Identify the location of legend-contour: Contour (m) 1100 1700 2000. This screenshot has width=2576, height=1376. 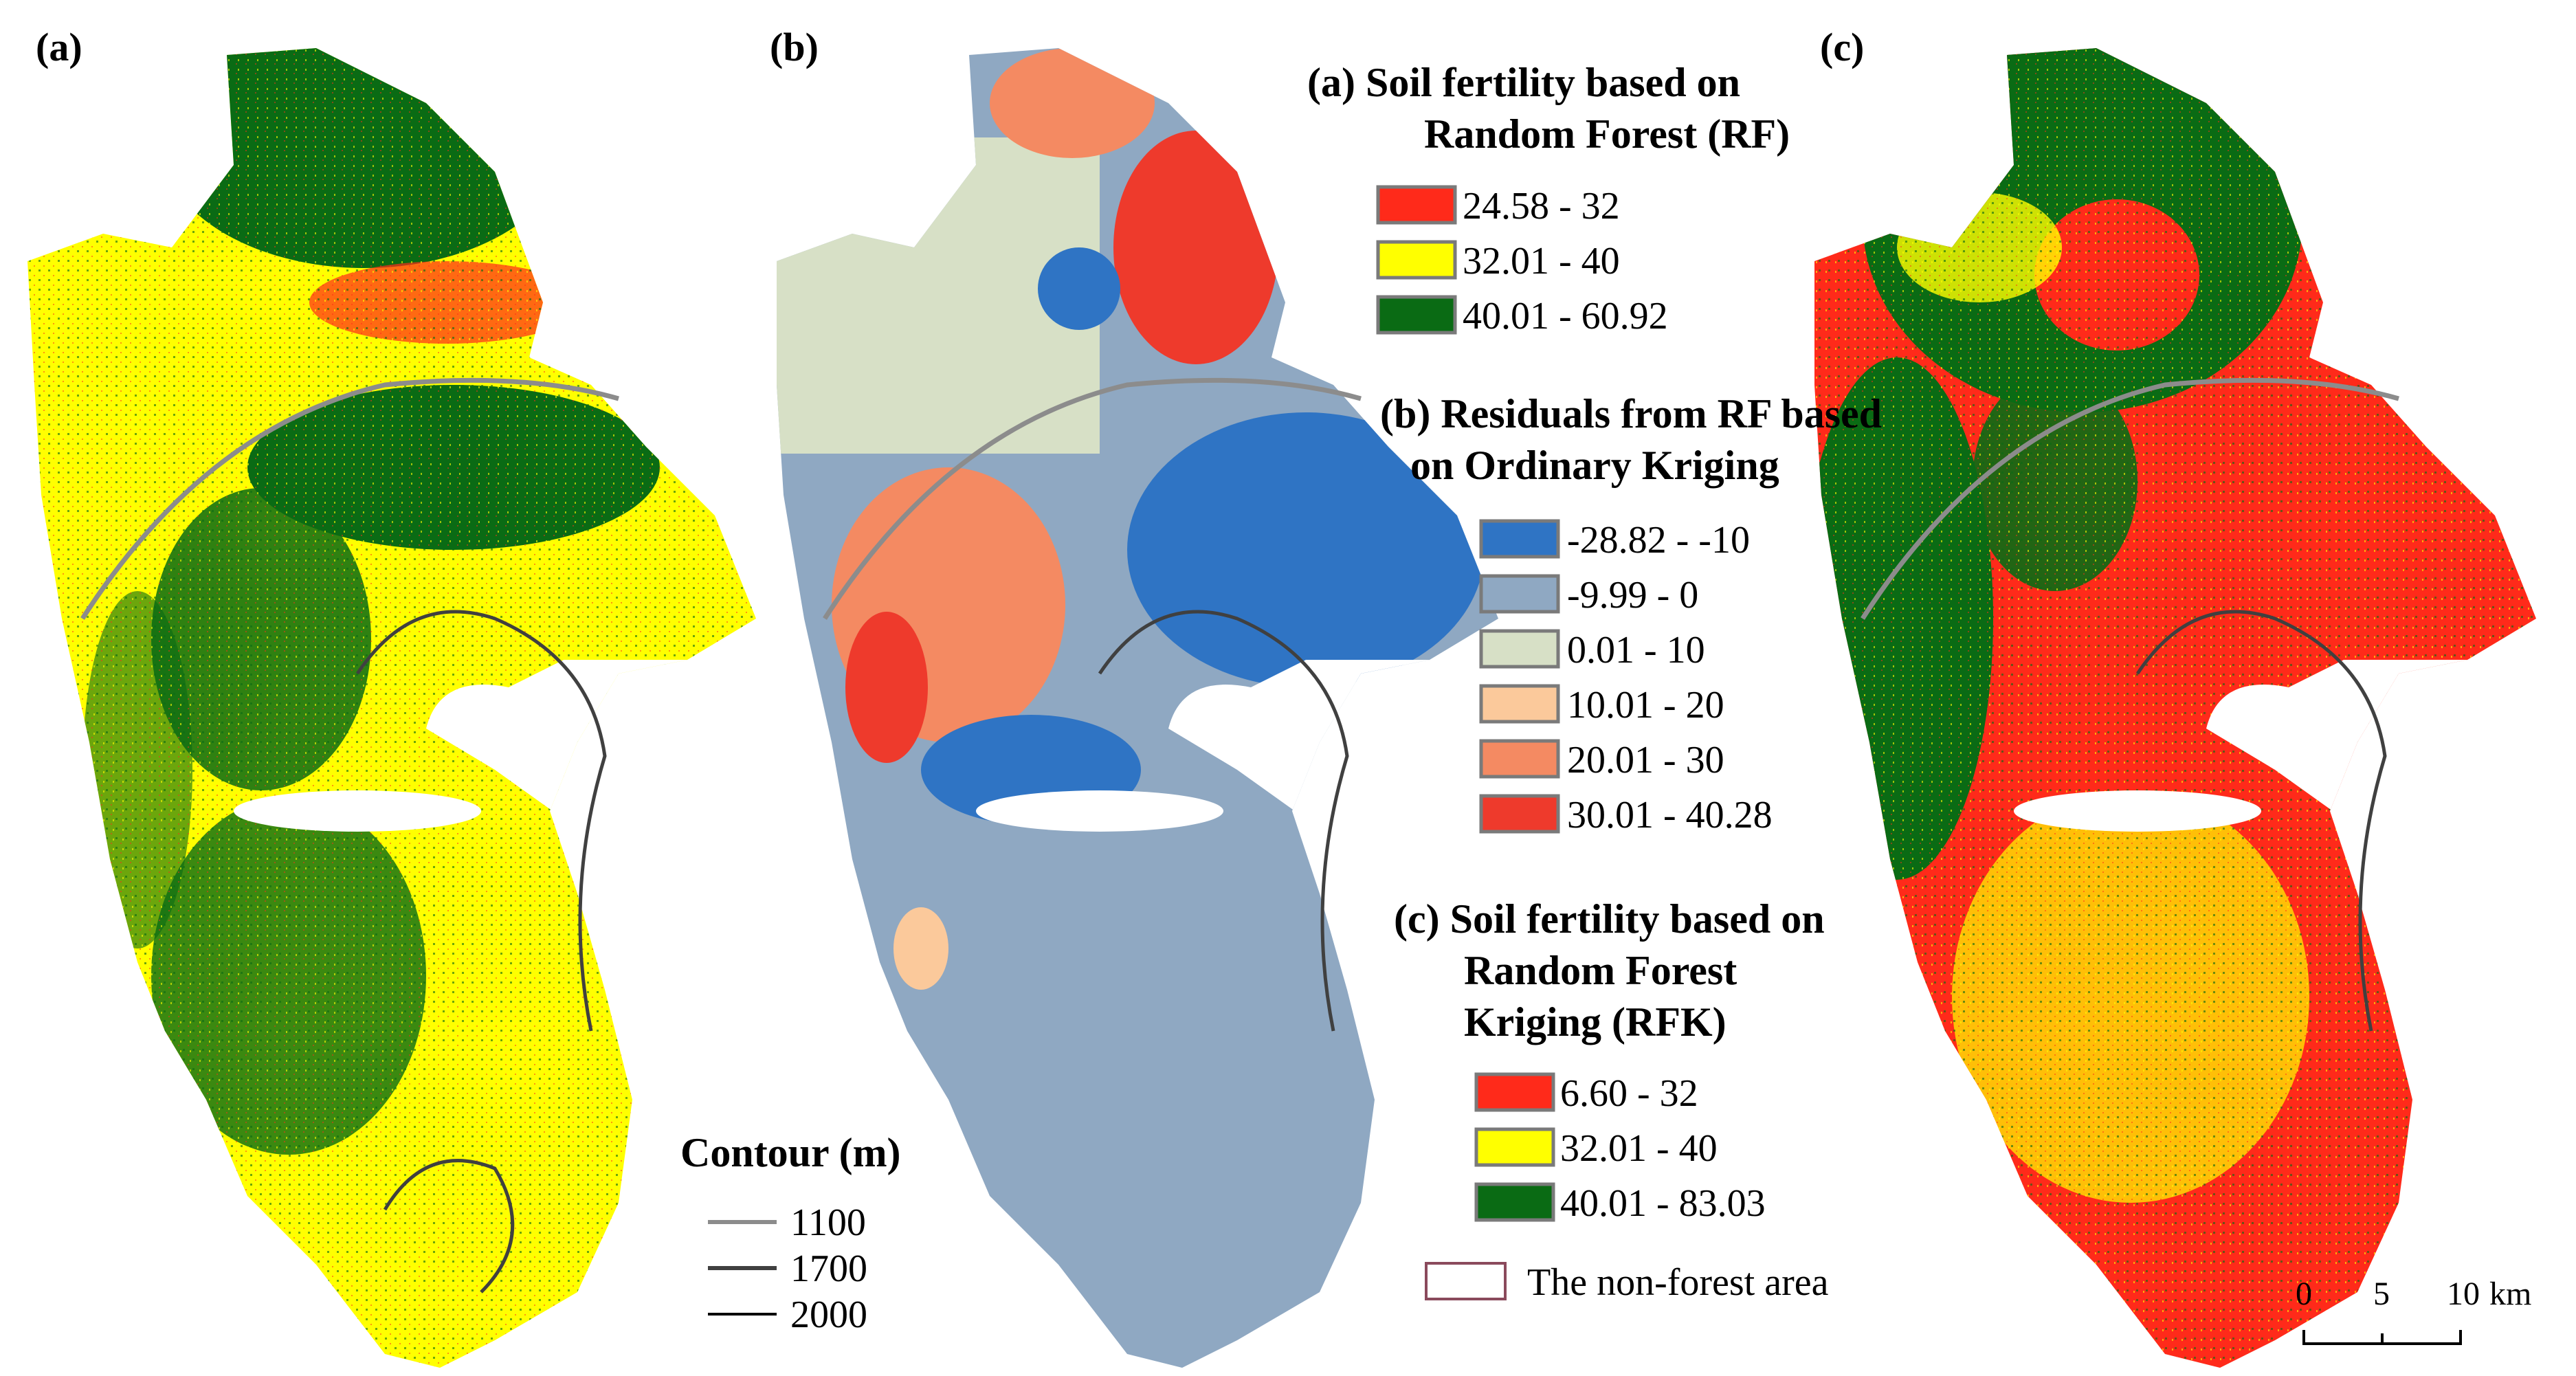
(790, 1233).